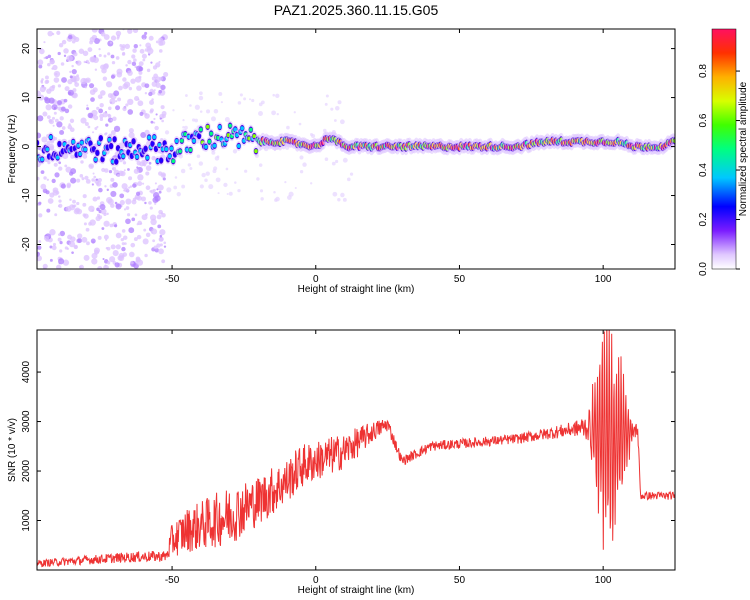  Describe the element at coordinates (26, 244) in the screenshot. I see `spectrogram-y-tick-label: -20` at that location.